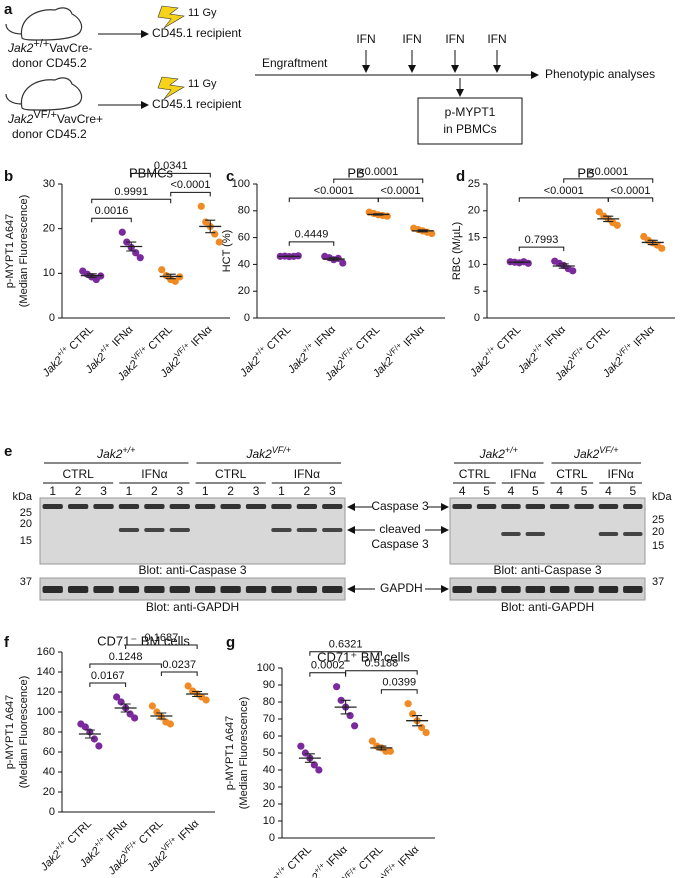 The height and width of the screenshot is (878, 685). What do you see at coordinates (162, 638) in the screenshot?
I see `p-value: 0.1687` at bounding box center [162, 638].